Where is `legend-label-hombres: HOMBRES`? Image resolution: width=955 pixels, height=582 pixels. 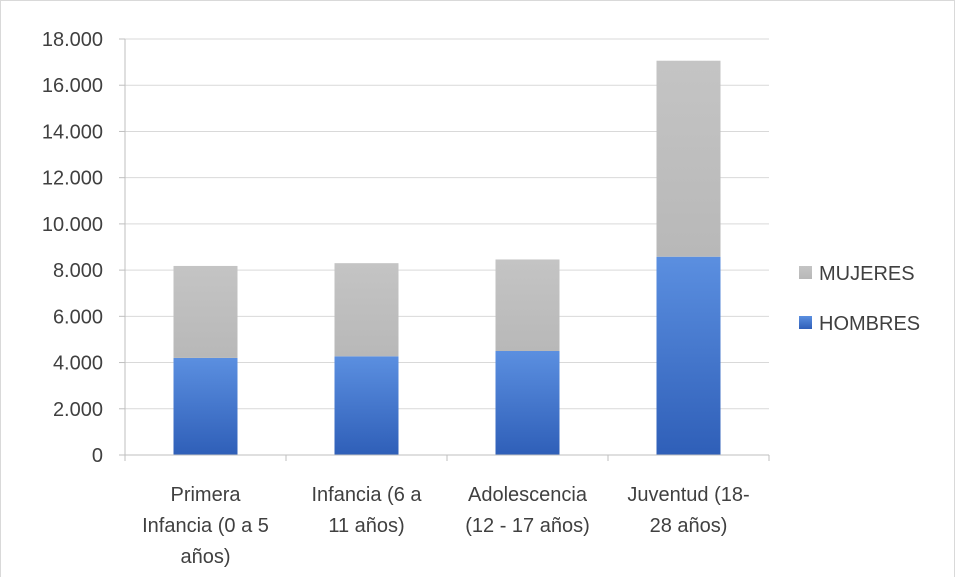 legend-label-hombres: HOMBRES is located at coordinates (869, 324).